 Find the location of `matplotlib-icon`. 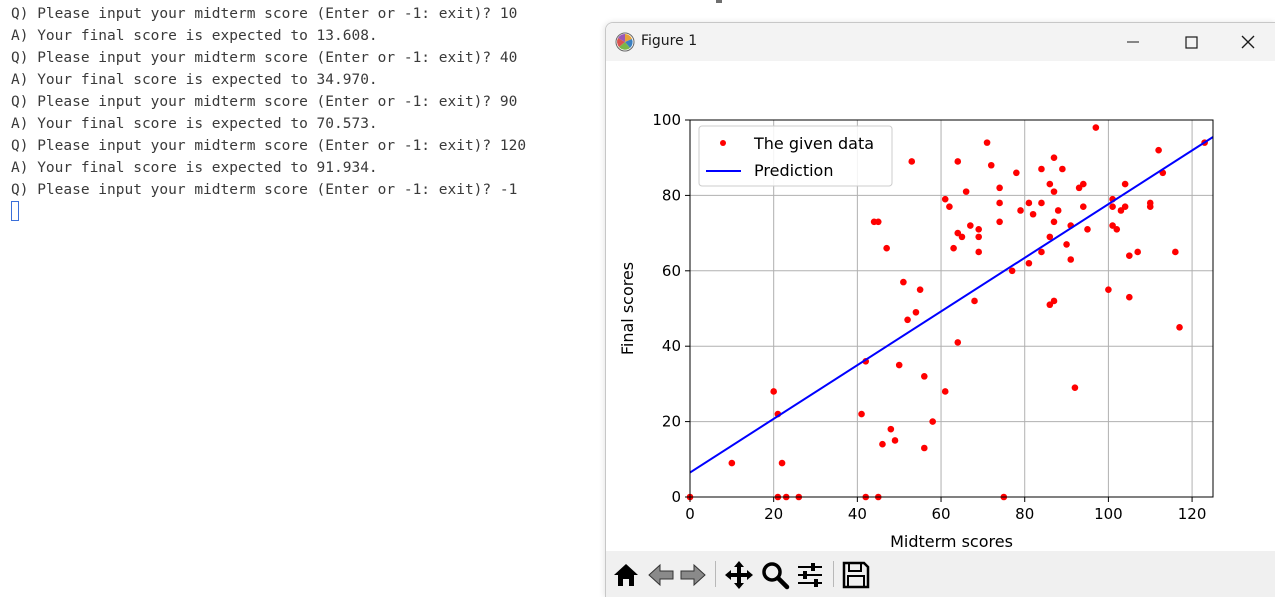

matplotlib-icon is located at coordinates (625, 42).